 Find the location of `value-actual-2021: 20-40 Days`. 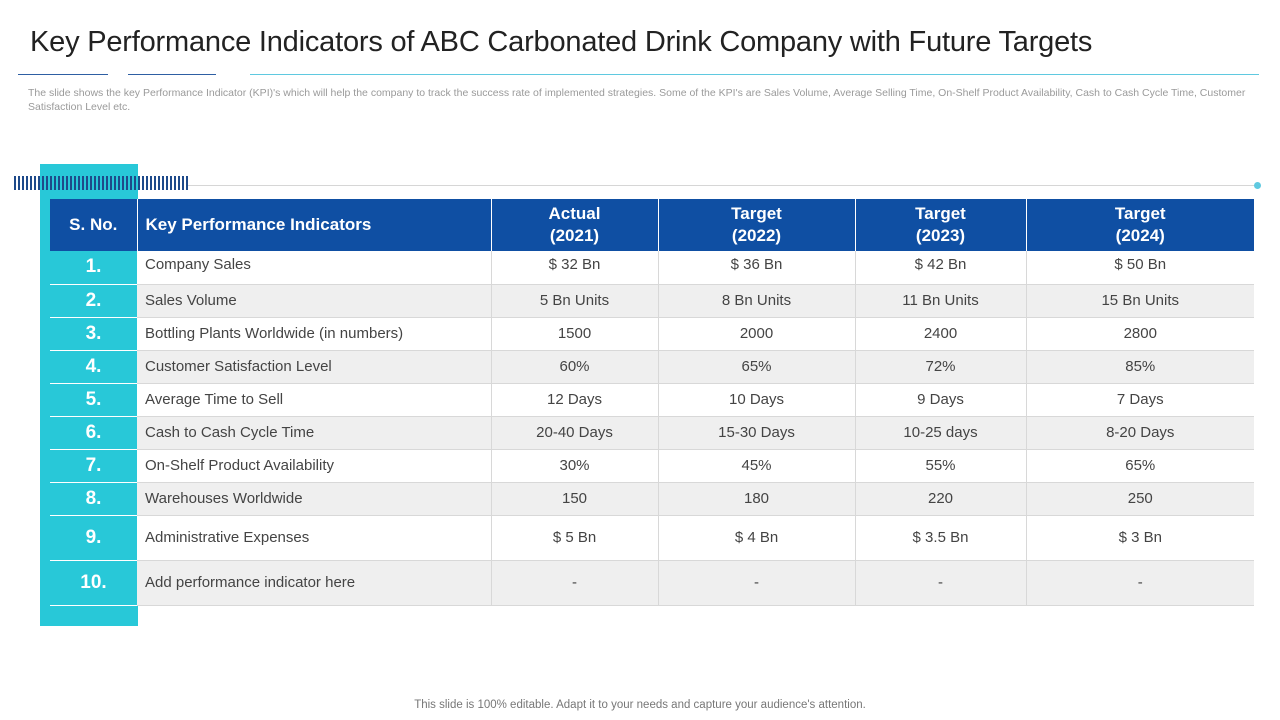

value-actual-2021: 20-40 Days is located at coordinates (575, 433).